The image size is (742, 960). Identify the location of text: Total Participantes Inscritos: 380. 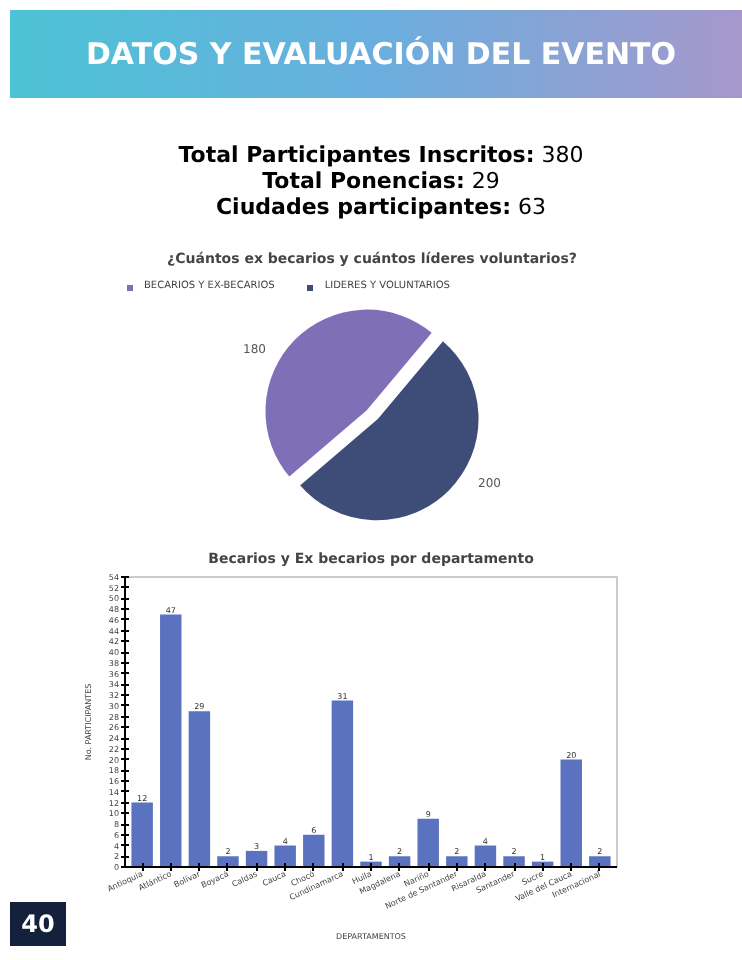
(381, 155).